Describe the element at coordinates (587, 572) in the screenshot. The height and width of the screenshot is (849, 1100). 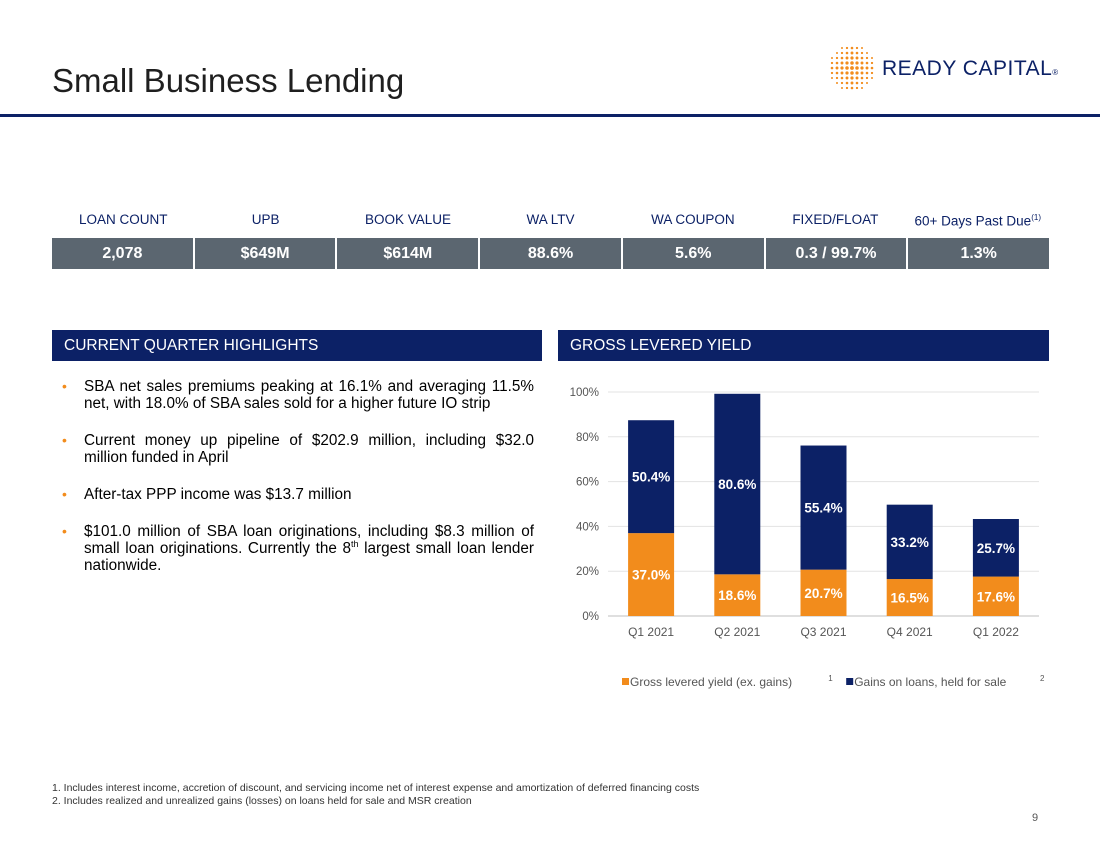
I see `y-tick-label: 20%` at that location.